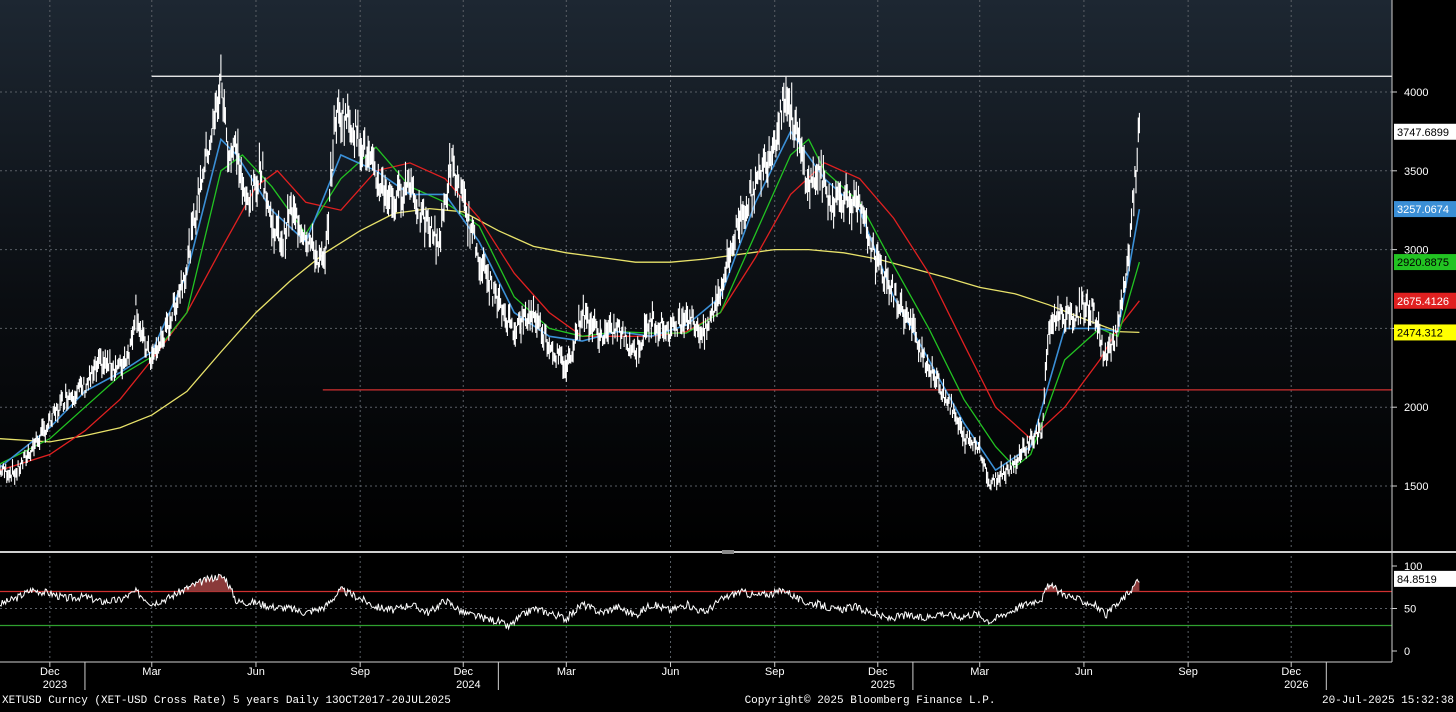 Image resolution: width=1456 pixels, height=712 pixels. I want to click on price-tick-label: 2000, so click(1416, 408).